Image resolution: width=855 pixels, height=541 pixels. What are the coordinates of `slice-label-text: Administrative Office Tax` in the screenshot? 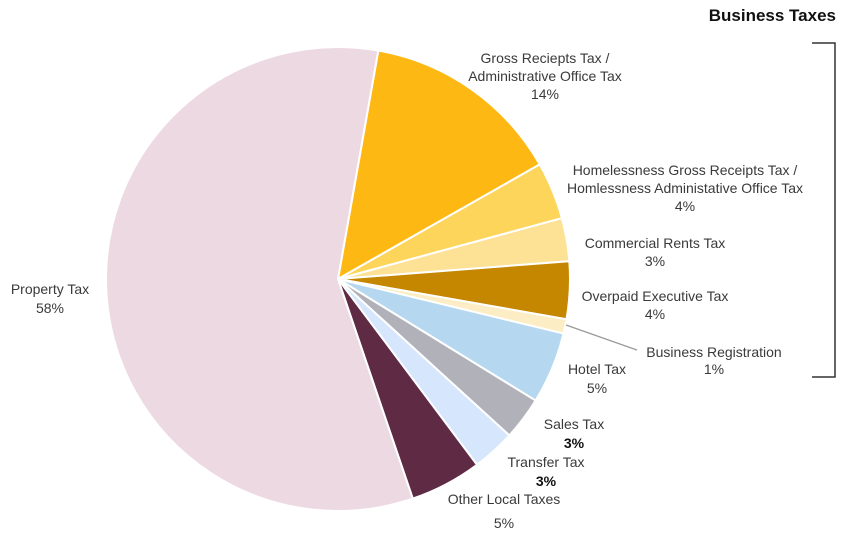 It's located at (545, 76).